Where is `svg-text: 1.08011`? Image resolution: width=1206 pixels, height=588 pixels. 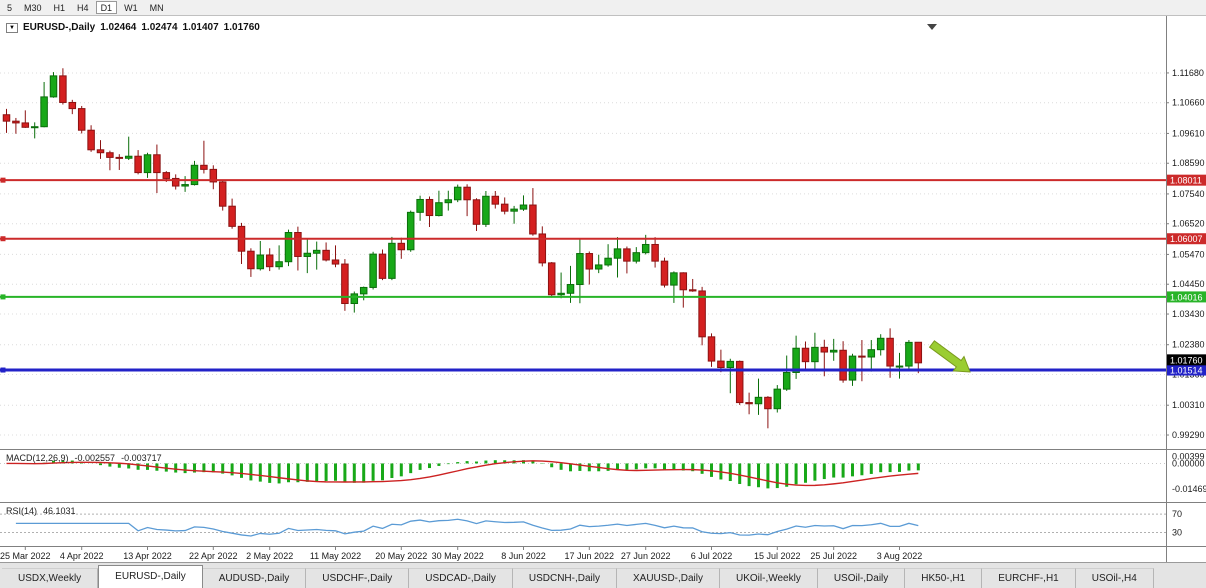
svg-text: 1.08011 is located at coordinates (1186, 181).